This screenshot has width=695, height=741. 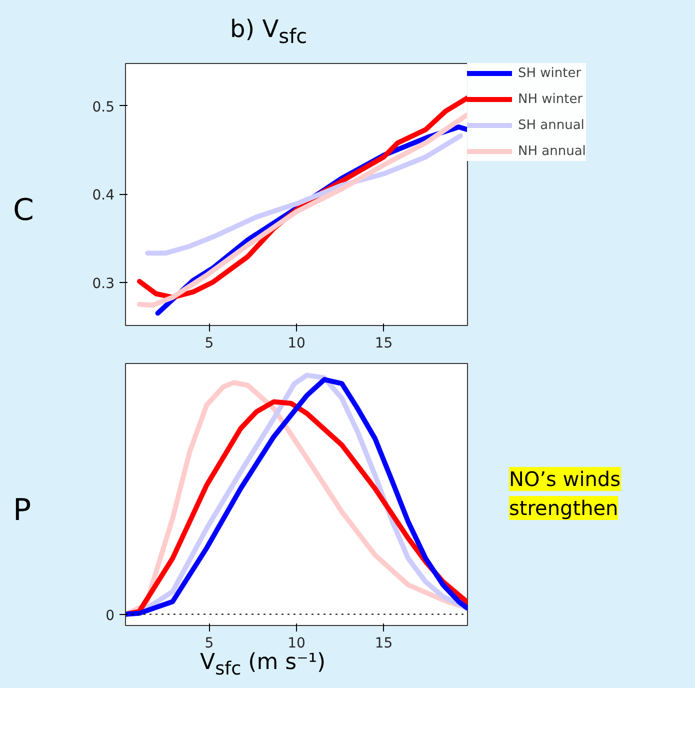 What do you see at coordinates (550, 99) in the screenshot?
I see `legend-label: NH winter` at bounding box center [550, 99].